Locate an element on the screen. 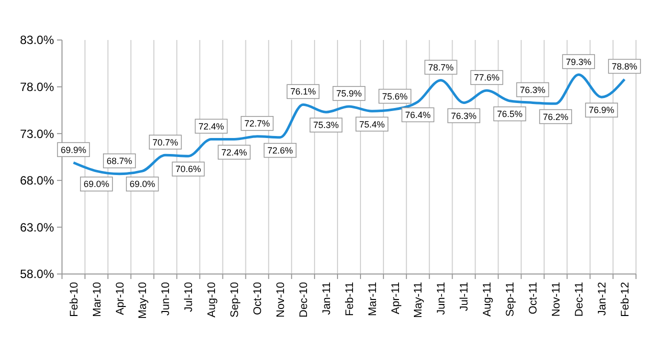 The image size is (650, 350). x-tick-label: Apr-10 is located at coordinates (120, 299).